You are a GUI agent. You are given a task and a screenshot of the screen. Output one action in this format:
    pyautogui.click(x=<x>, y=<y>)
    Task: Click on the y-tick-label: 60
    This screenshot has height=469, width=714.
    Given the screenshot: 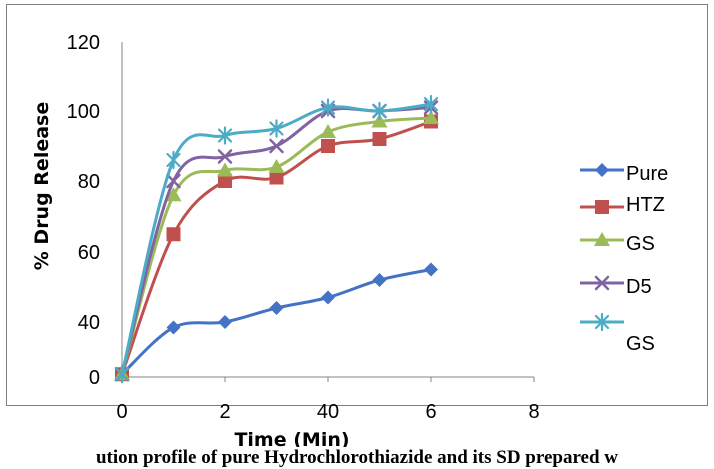 What is the action you would take?
    pyautogui.click(x=89, y=253)
    